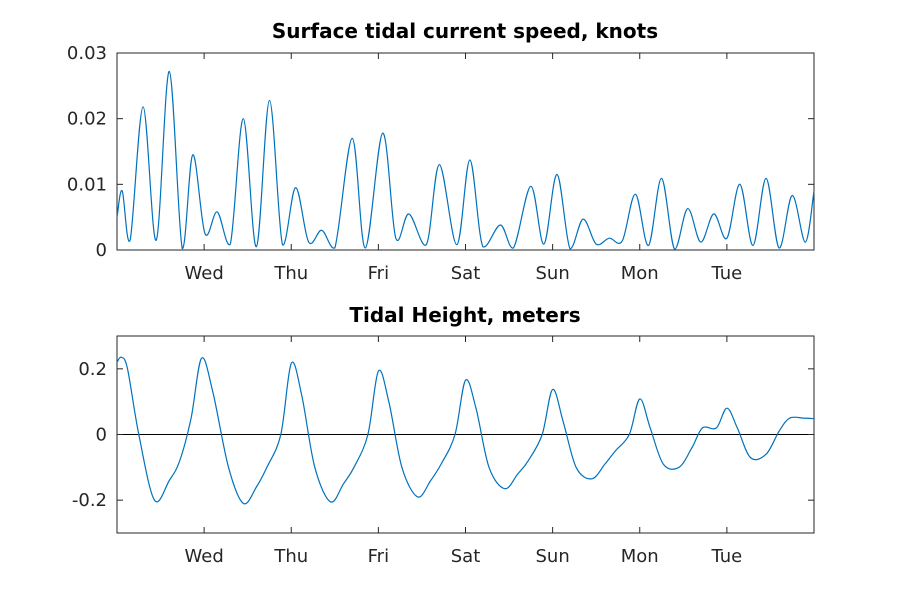  Describe the element at coordinates (101, 250) in the screenshot. I see `current-speed-y-tick-label: 0` at that location.